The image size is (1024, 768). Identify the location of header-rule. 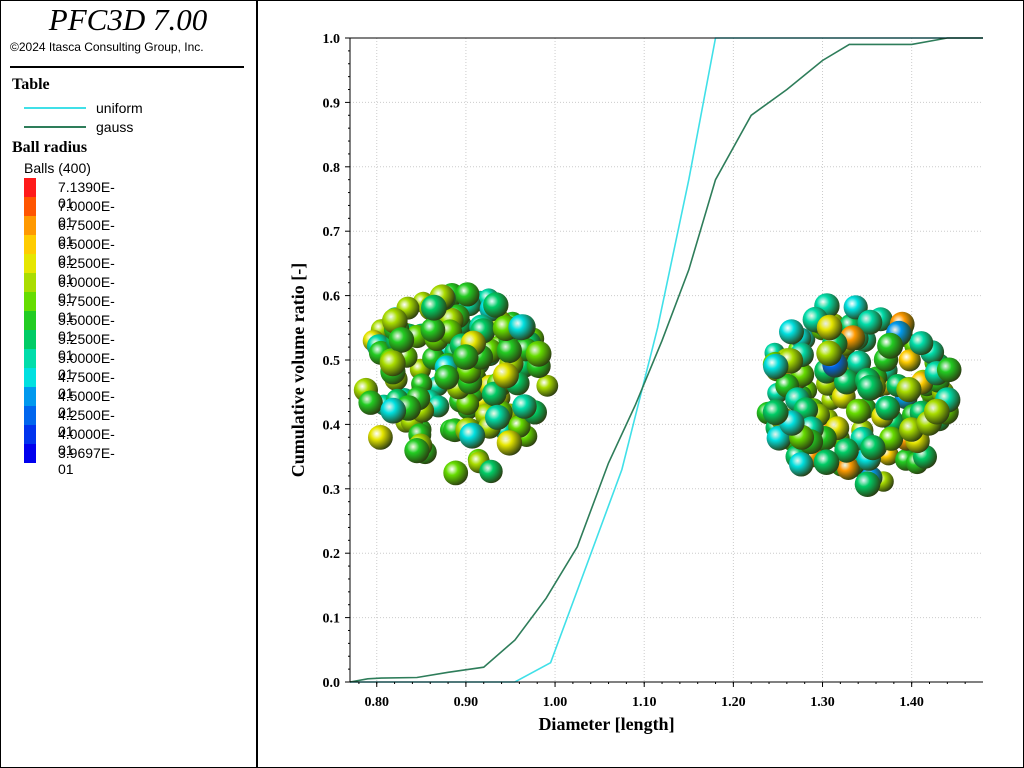
(127, 67).